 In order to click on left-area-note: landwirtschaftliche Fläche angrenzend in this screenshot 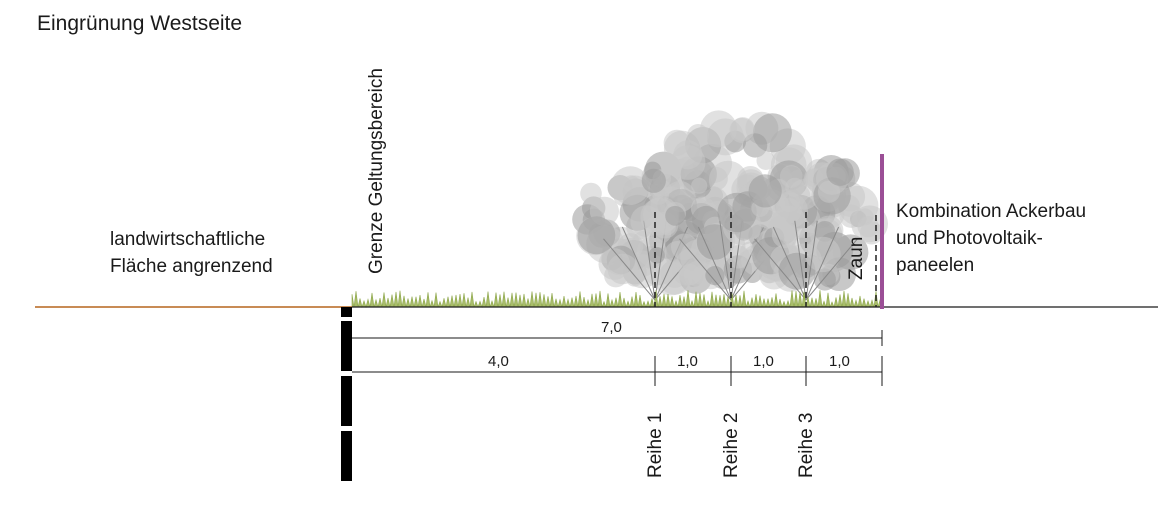, I will do `click(191, 253)`.